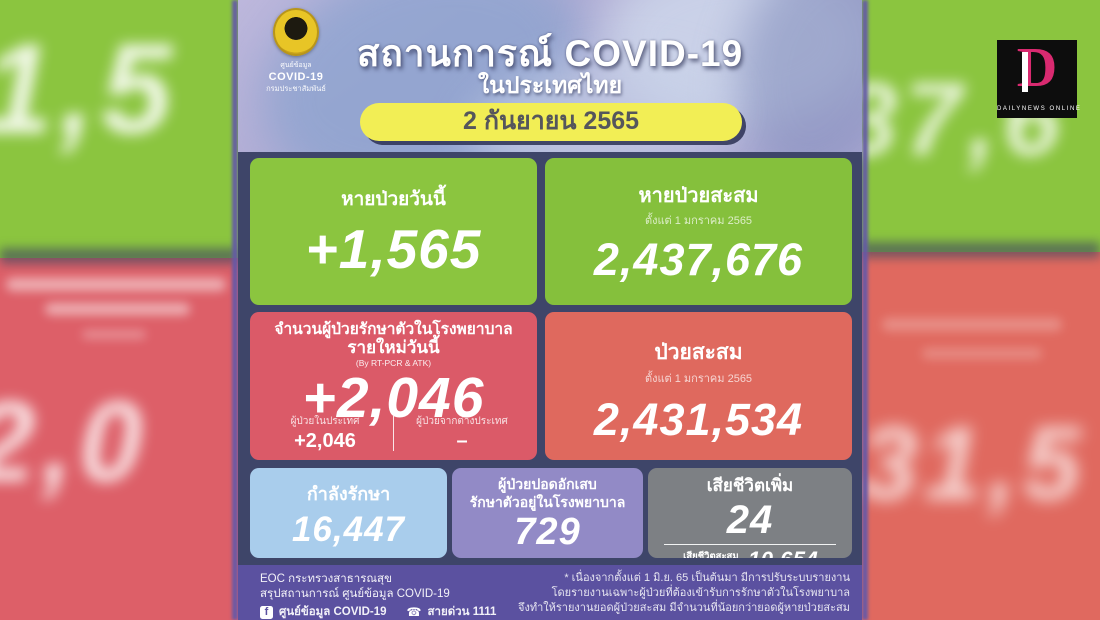  What do you see at coordinates (550, 85) in the screenshot?
I see `page-subtitle: ในประเทศไทย` at bounding box center [550, 85].